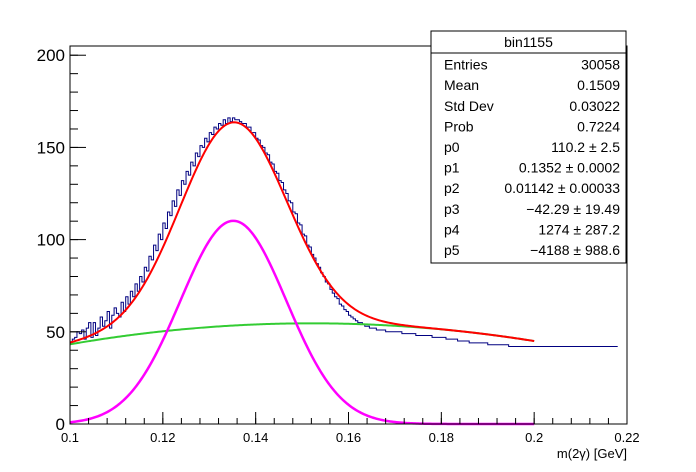 The image size is (696, 472). I want to click on stats-row-value: 30058, so click(600, 65).